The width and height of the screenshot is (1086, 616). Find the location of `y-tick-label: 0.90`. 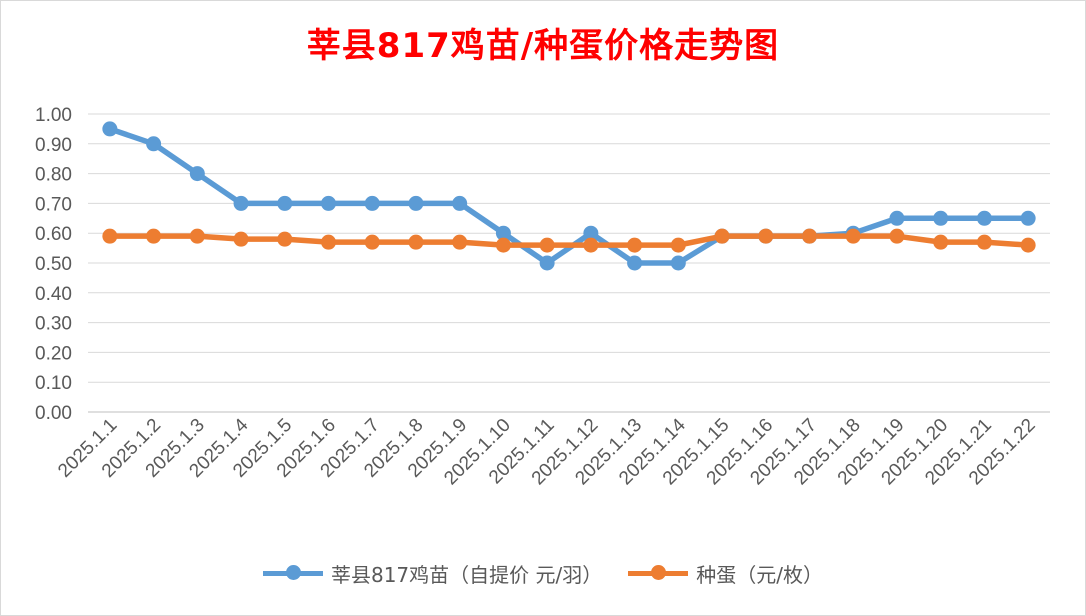

y-tick-label: 0.90 is located at coordinates (53, 145).